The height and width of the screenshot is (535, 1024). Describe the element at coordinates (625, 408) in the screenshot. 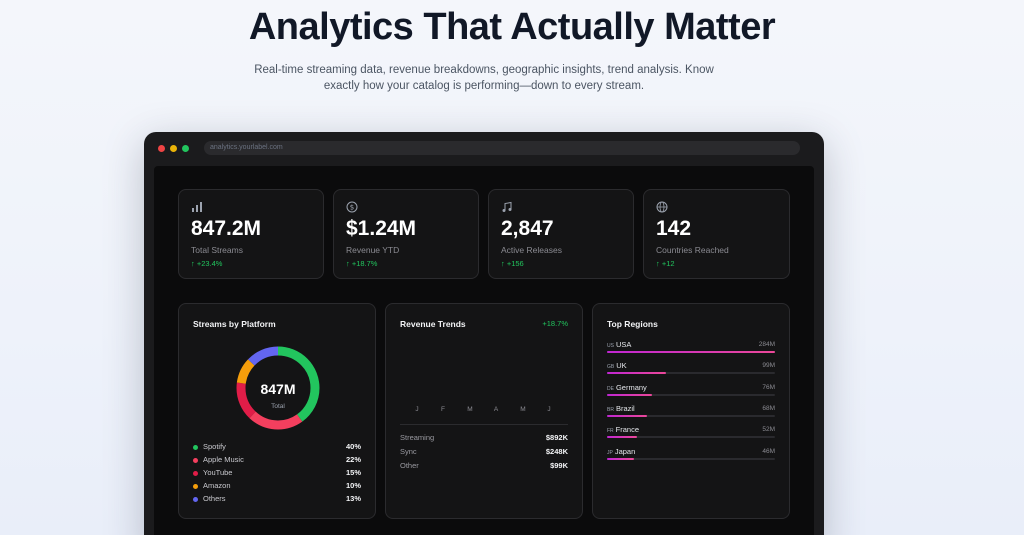

I see `region-label: Brazil` at that location.